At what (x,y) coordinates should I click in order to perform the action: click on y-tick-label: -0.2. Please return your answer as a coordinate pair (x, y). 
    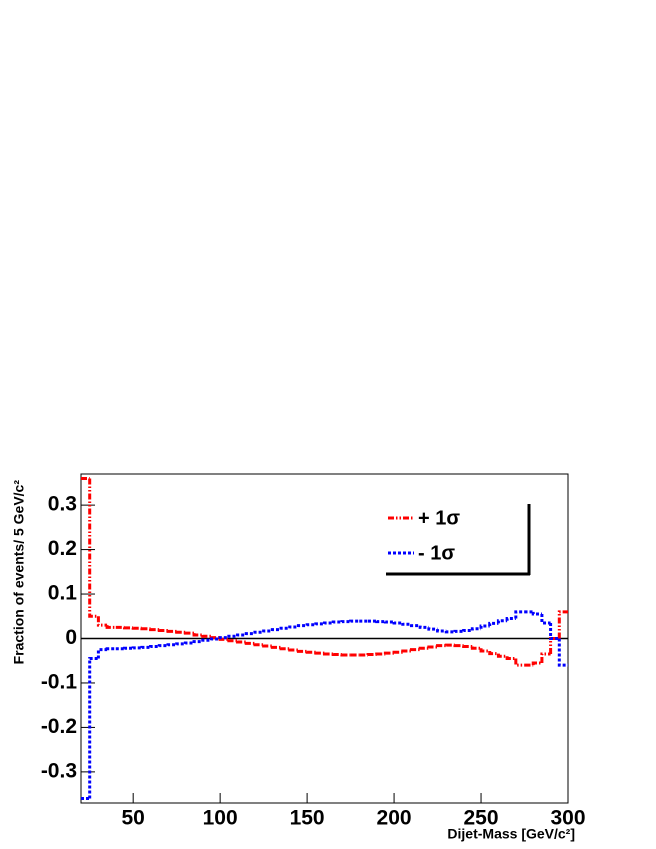
    Looking at the image, I should click on (59, 726).